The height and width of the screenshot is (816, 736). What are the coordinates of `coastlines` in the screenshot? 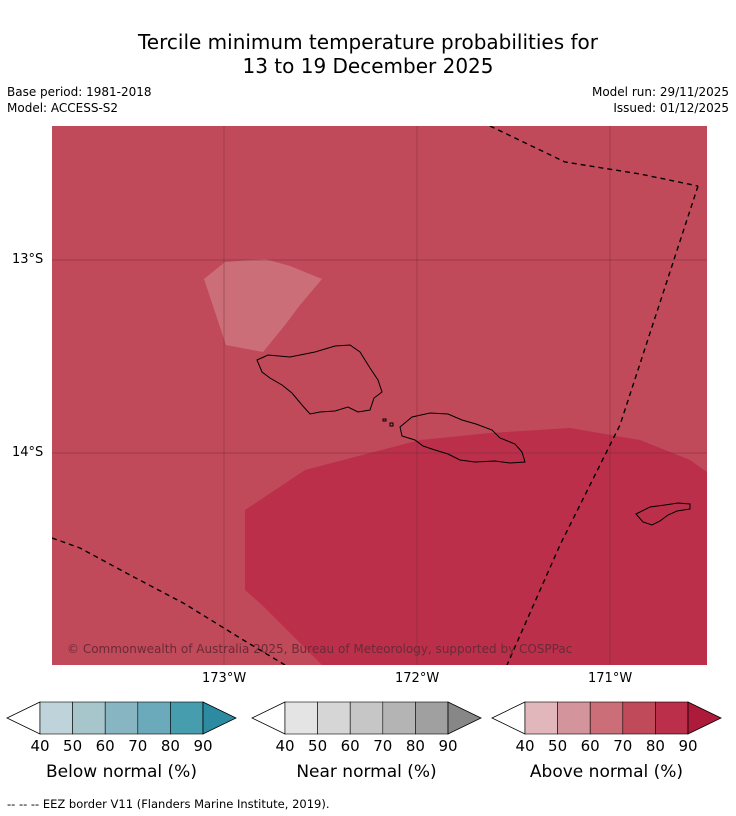 It's located at (473, 435).